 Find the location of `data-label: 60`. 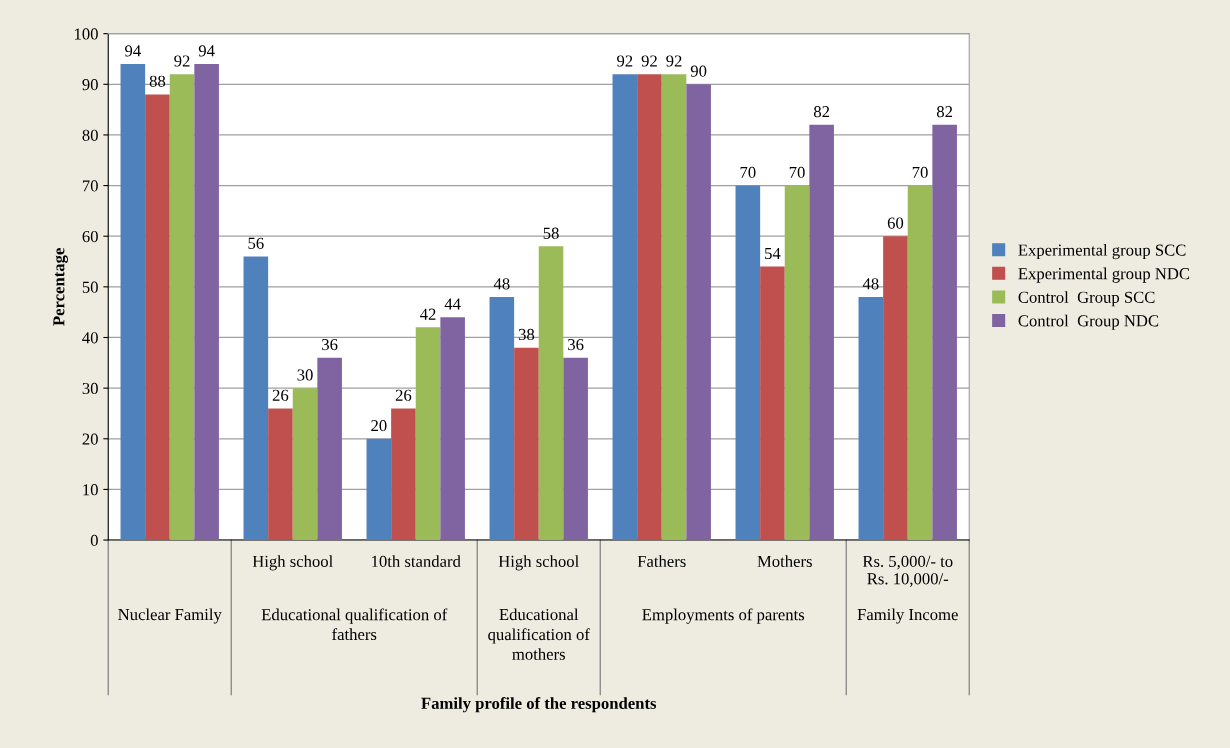

data-label: 60 is located at coordinates (895, 223).